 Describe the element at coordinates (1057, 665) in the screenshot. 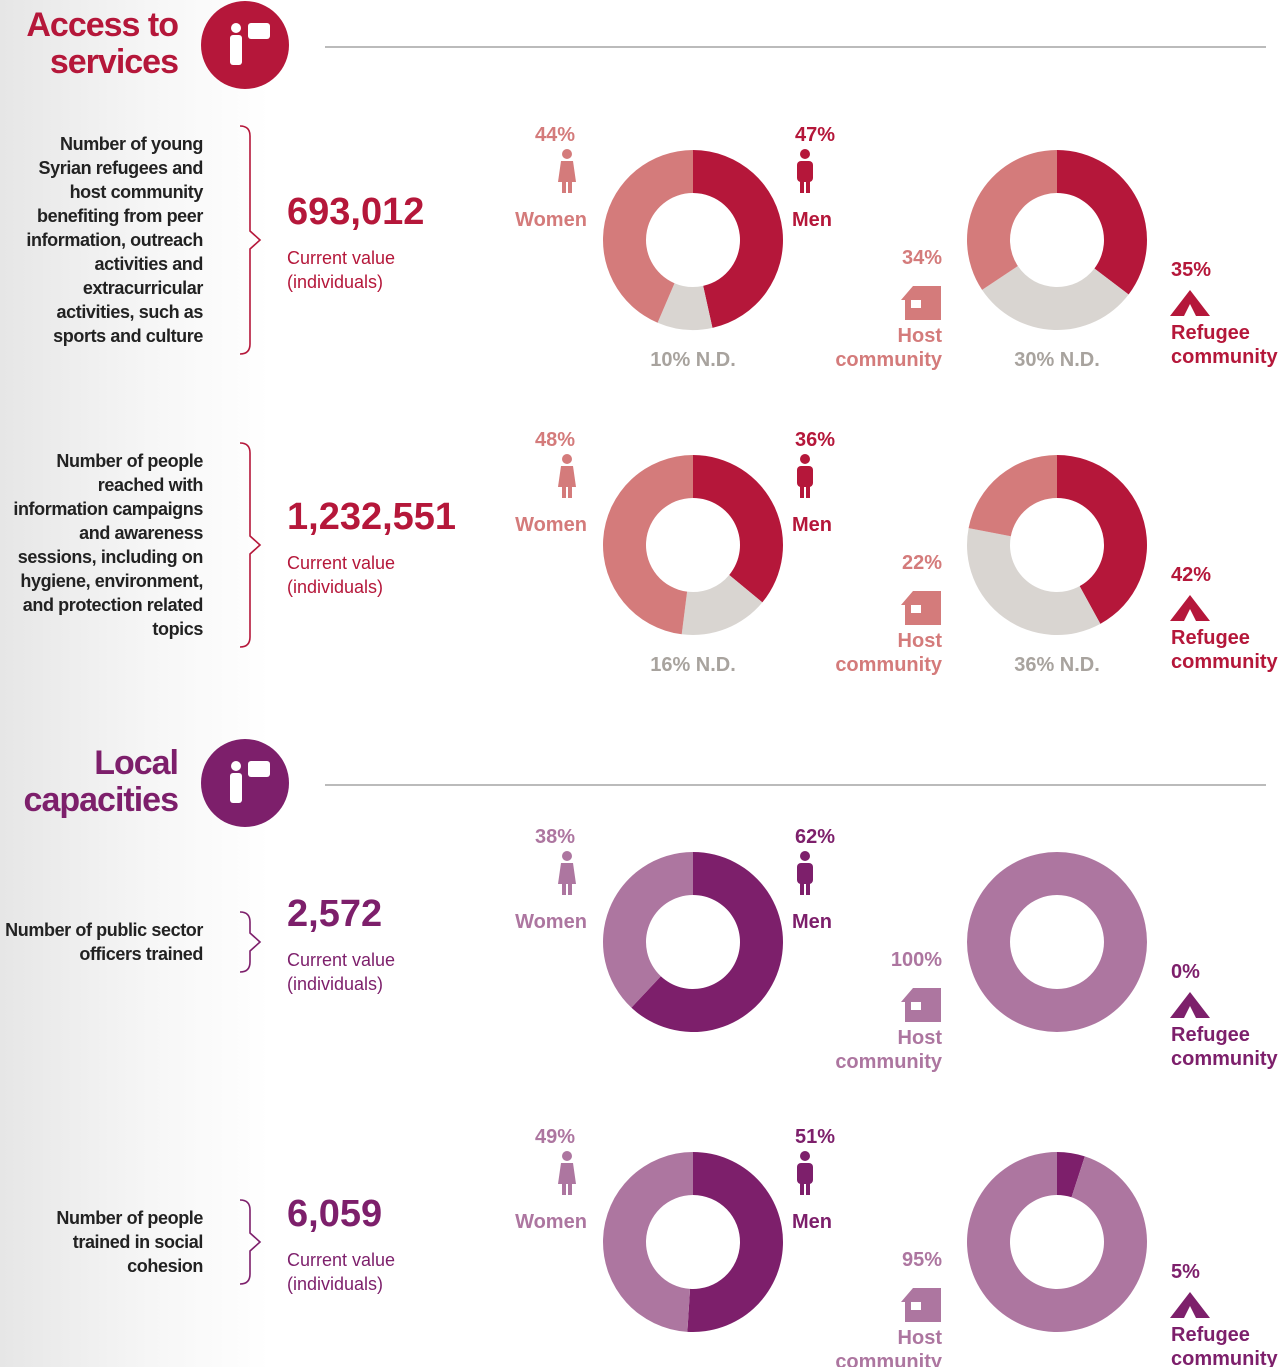

I see `value-label: 36% N.D.` at that location.